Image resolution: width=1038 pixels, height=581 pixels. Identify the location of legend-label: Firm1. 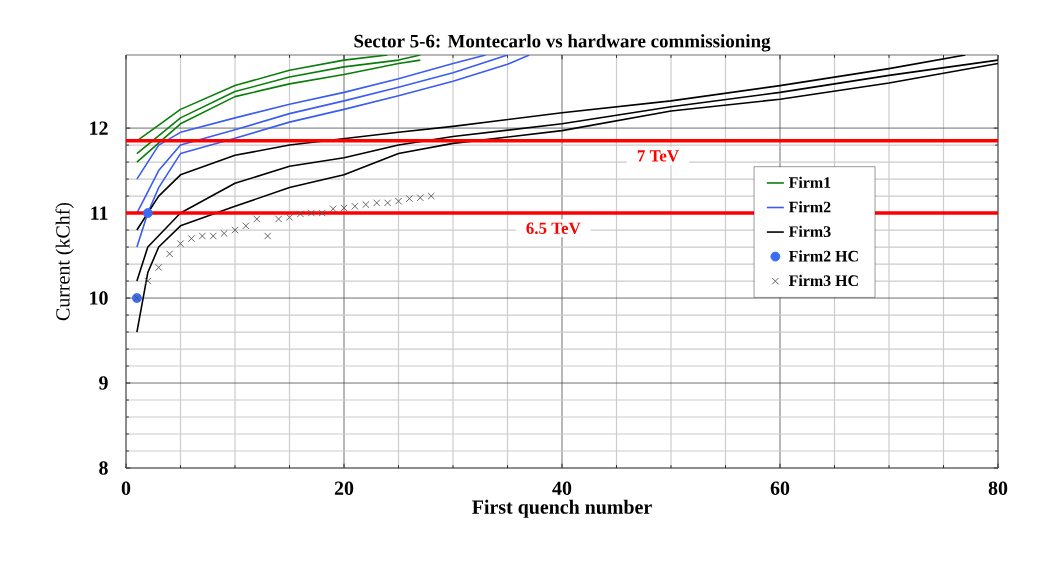
(809, 182).